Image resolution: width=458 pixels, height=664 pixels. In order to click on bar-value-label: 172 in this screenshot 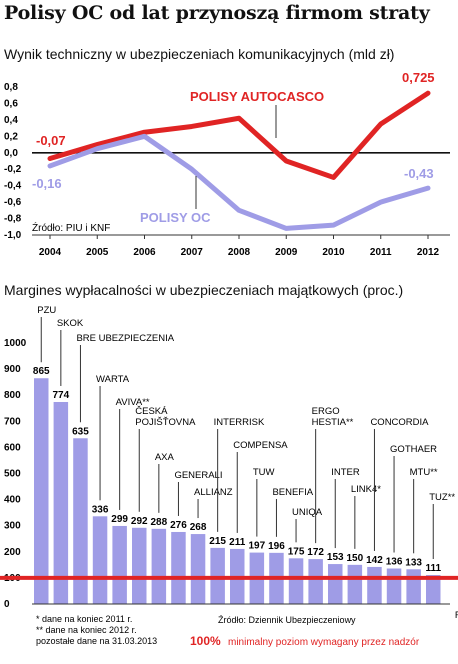, I will do `click(315, 552)`.